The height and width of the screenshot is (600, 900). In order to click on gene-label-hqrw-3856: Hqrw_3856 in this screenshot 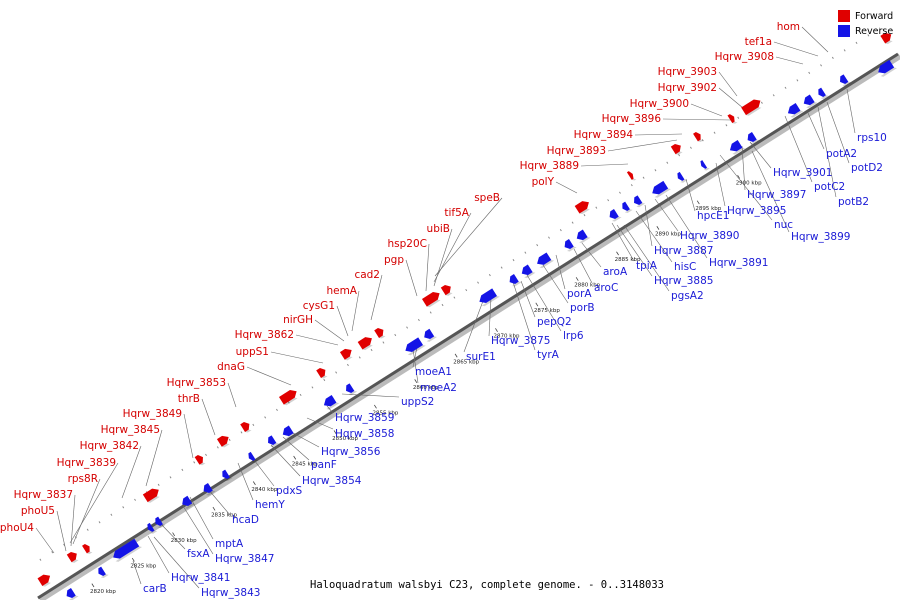, I will do `click(351, 452)`.